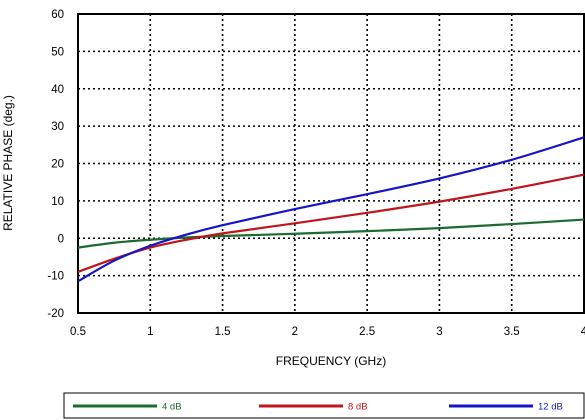 The width and height of the screenshot is (585, 420). I want to click on x-tick-label: 2, so click(295, 332).